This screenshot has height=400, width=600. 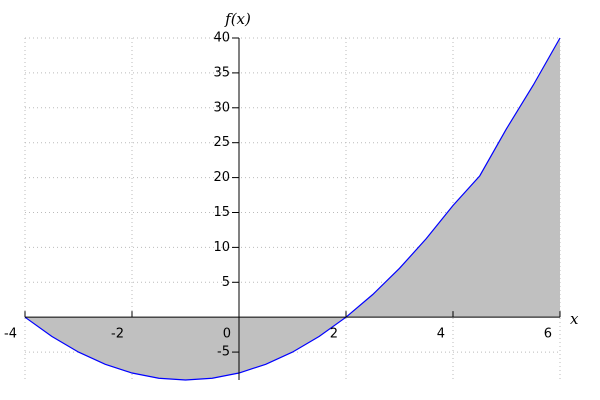 I want to click on y-tick-label: 20, so click(x=221, y=177).